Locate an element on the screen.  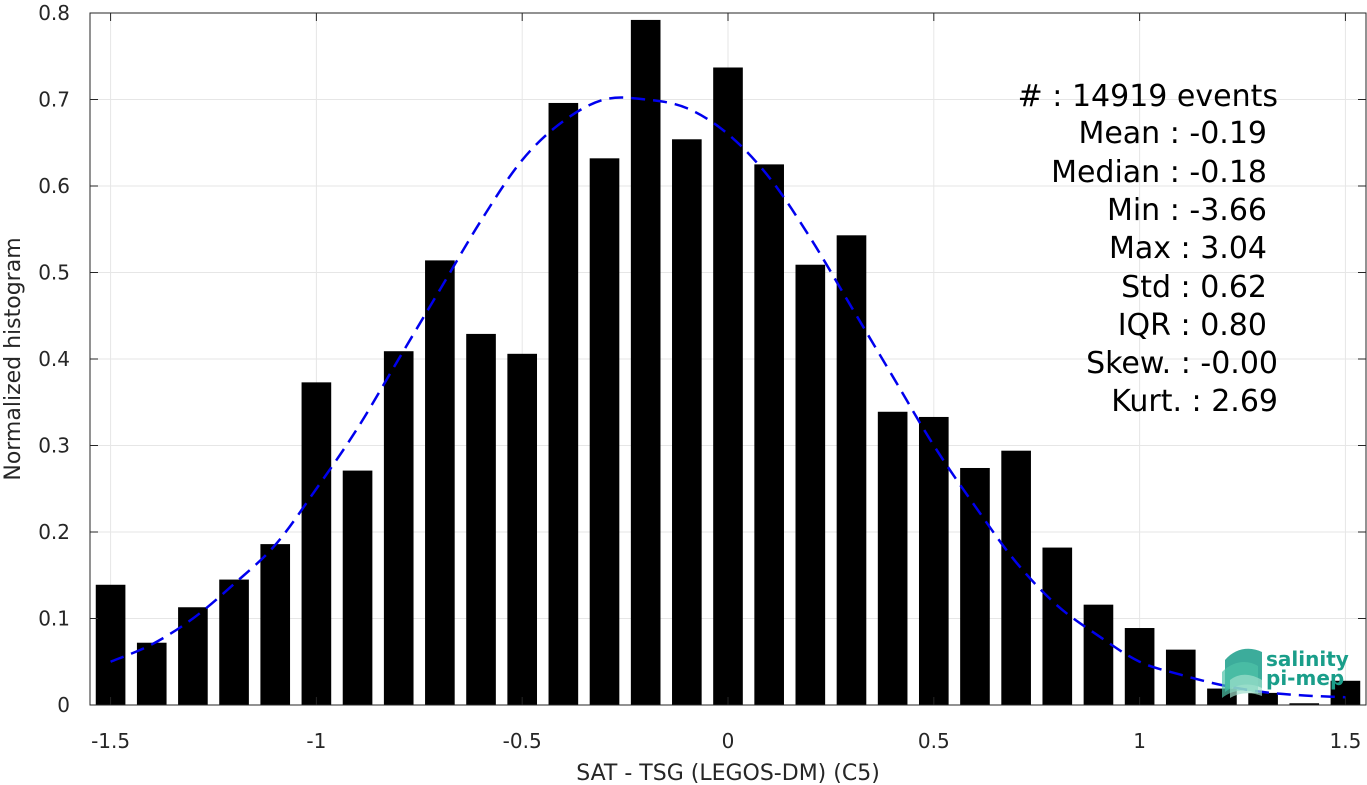
stats-iqr: IQR : 0.80 is located at coordinates (1192, 325).